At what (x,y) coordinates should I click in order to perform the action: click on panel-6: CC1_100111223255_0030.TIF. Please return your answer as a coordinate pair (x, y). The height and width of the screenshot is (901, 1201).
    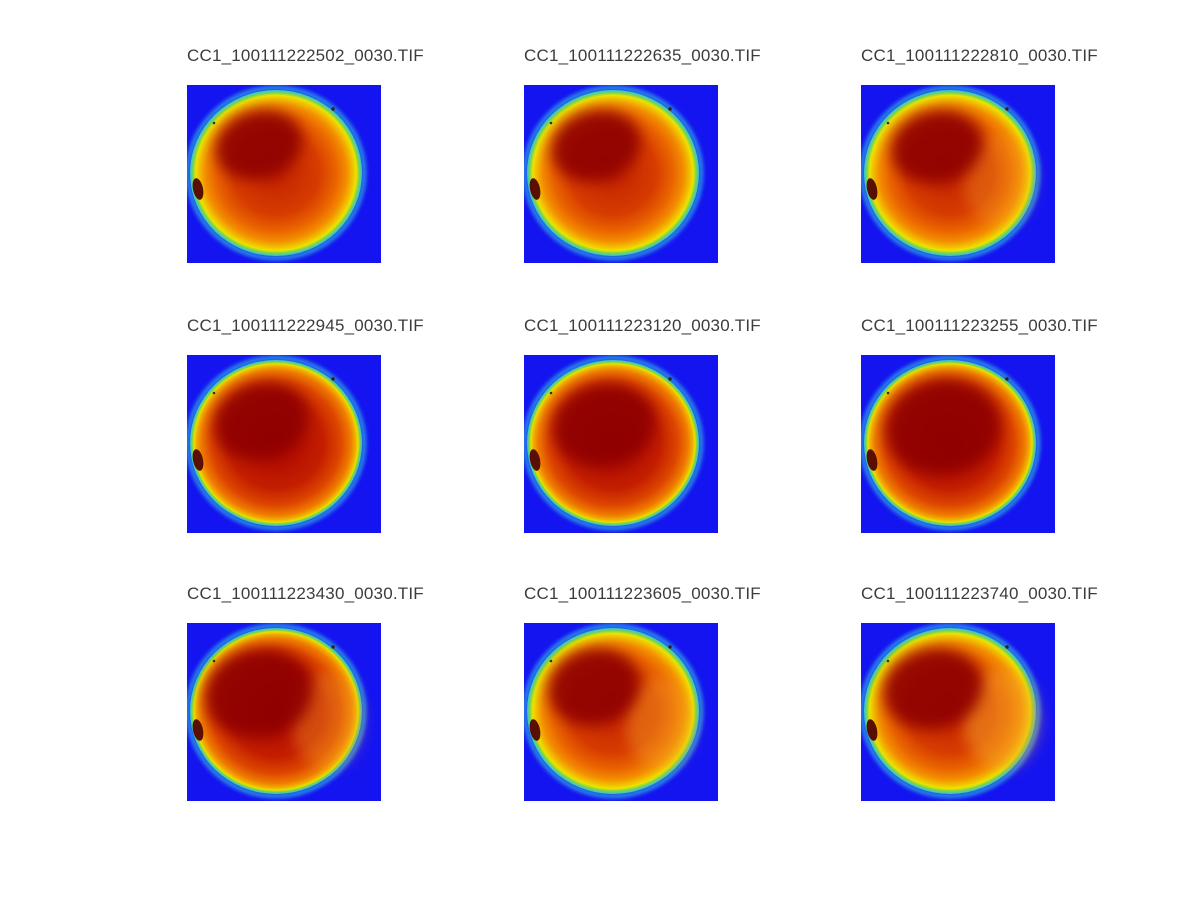
    Looking at the image, I should click on (979, 424).